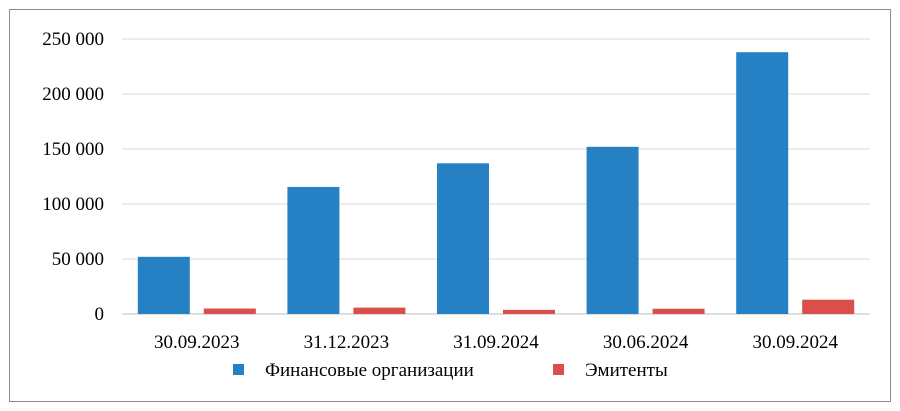 Image resolution: width=900 pixels, height=411 pixels. Describe the element at coordinates (73, 177) in the screenshot. I see `y-axis-tick-labels: 0 50 000 100 000 150 000 200 000 250 000` at that location.